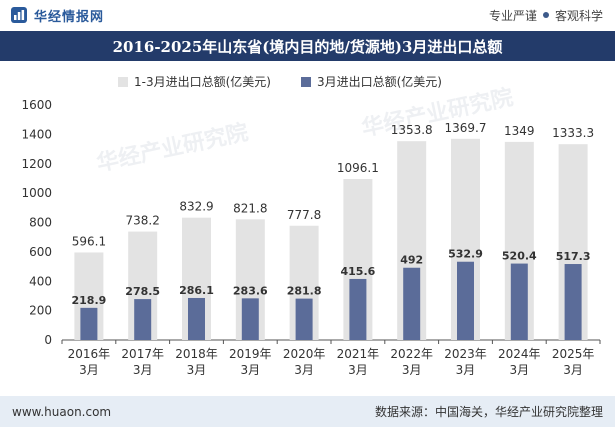 This screenshot has width=615, height=427. Describe the element at coordinates (512, 15) in the screenshot. I see `tagline-left: 专业严谨` at that location.